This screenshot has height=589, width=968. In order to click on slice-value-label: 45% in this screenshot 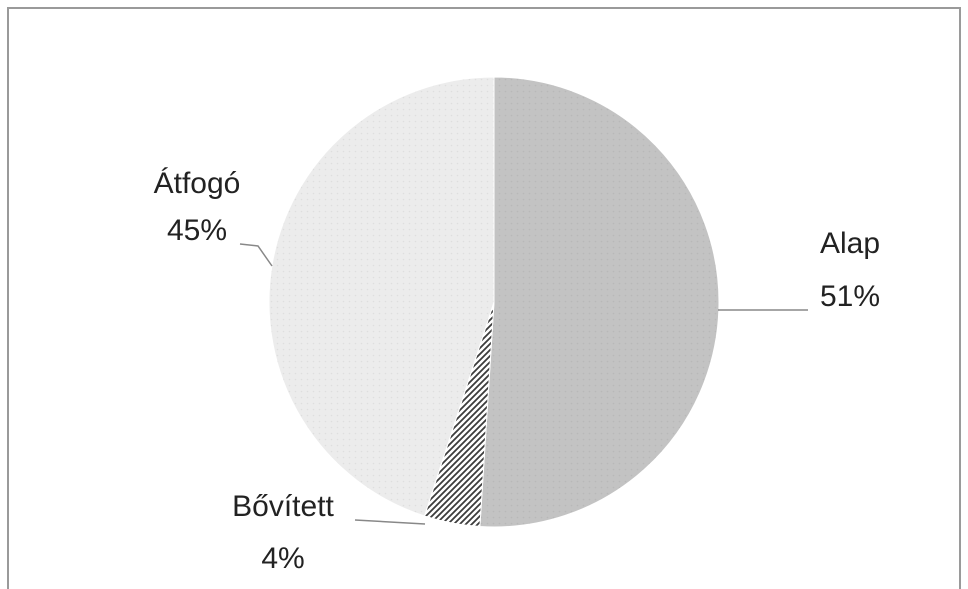, I will do `click(197, 230)`.